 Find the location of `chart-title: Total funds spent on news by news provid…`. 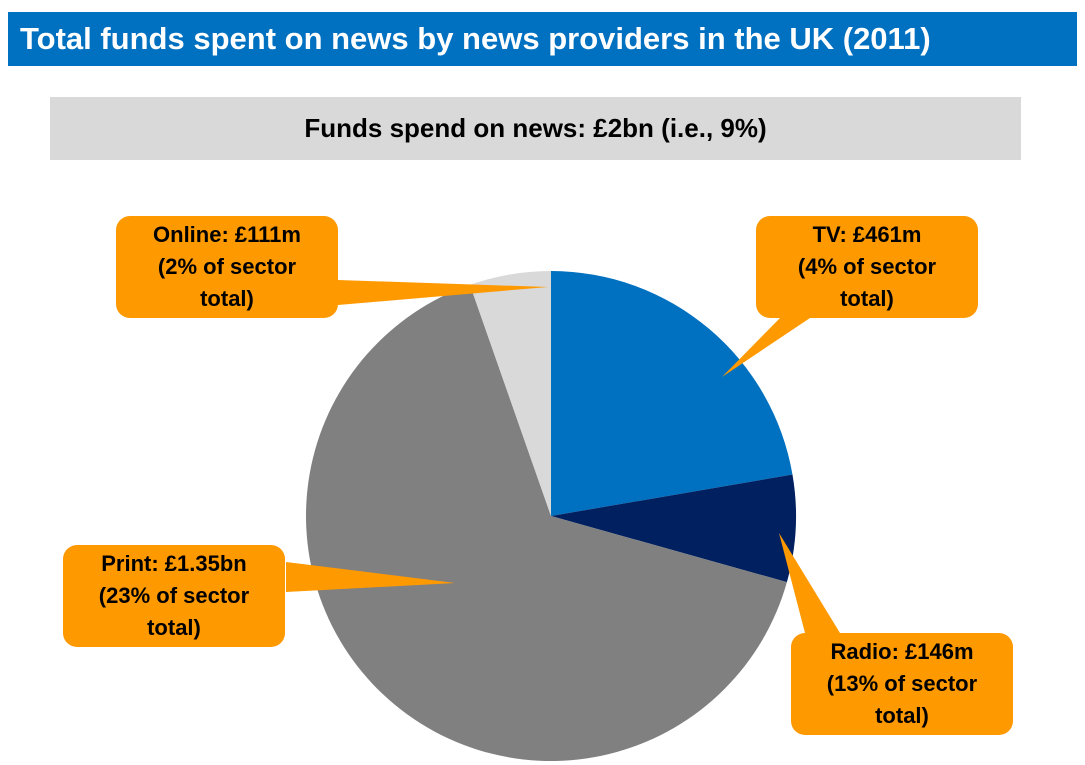

chart-title: Total funds spent on news by news provid… is located at coordinates (542, 39).